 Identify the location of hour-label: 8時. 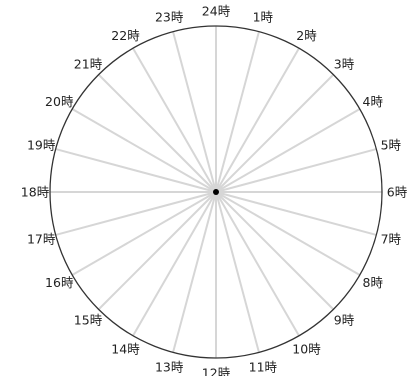
(373, 282).